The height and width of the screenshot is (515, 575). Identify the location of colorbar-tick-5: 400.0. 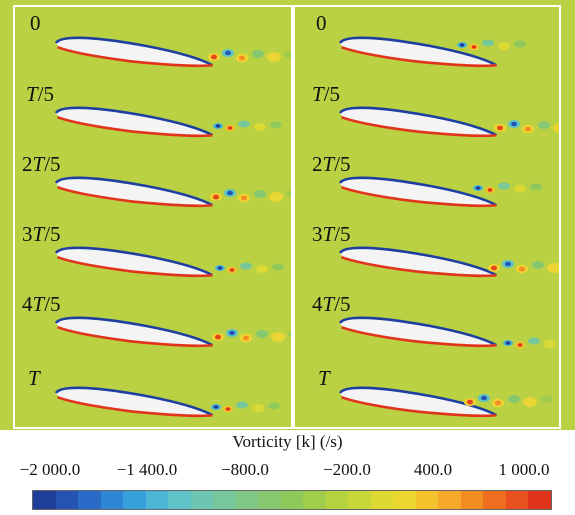
(433, 469).